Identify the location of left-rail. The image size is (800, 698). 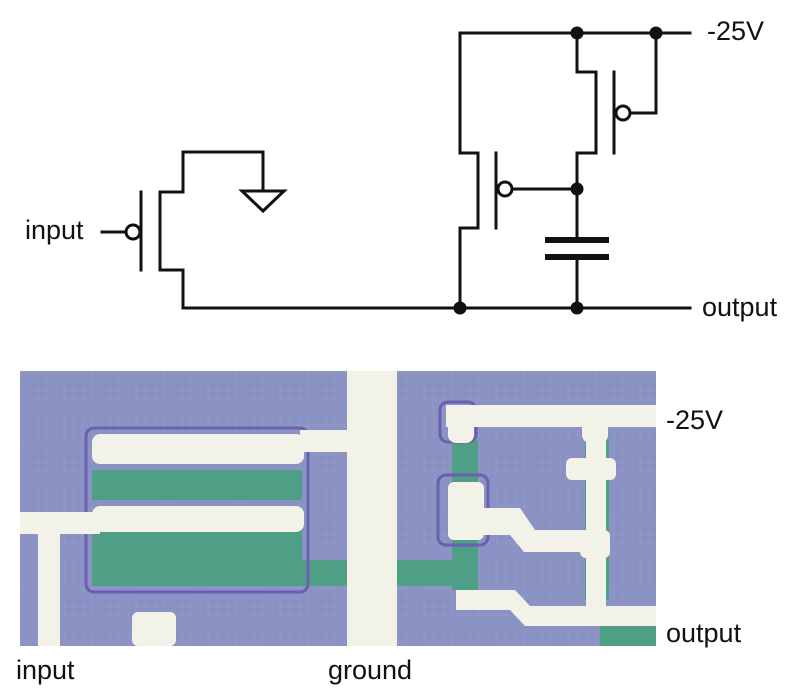
(518, 170).